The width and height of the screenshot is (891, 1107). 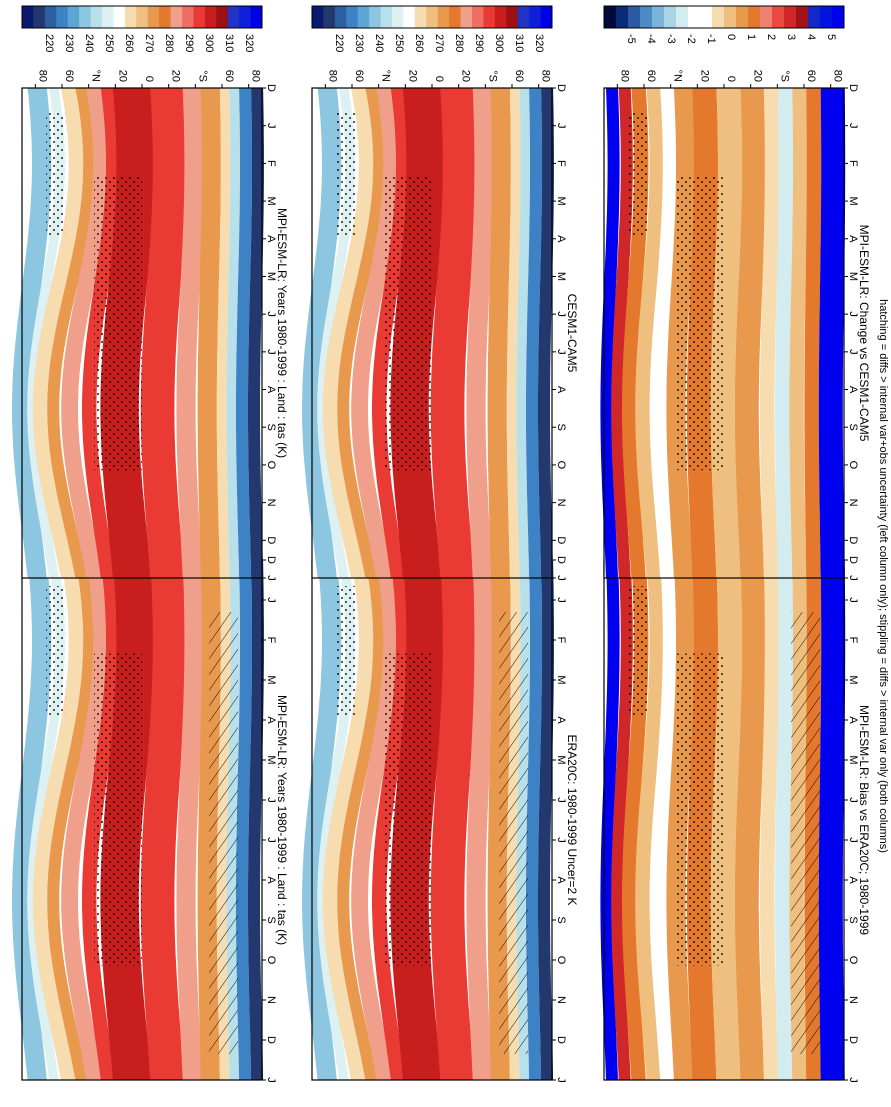 I want to click on chart-title: MPI-ESM-LR: Bias vs ERA20C; 1980-1999, so click(x=864, y=820).